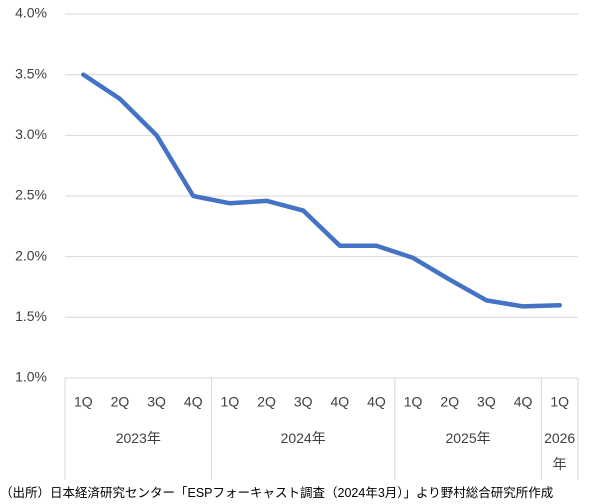 Image resolution: width=612 pixels, height=504 pixels. Describe the element at coordinates (560, 451) in the screenshot. I see `group-label: 2026年` at that location.